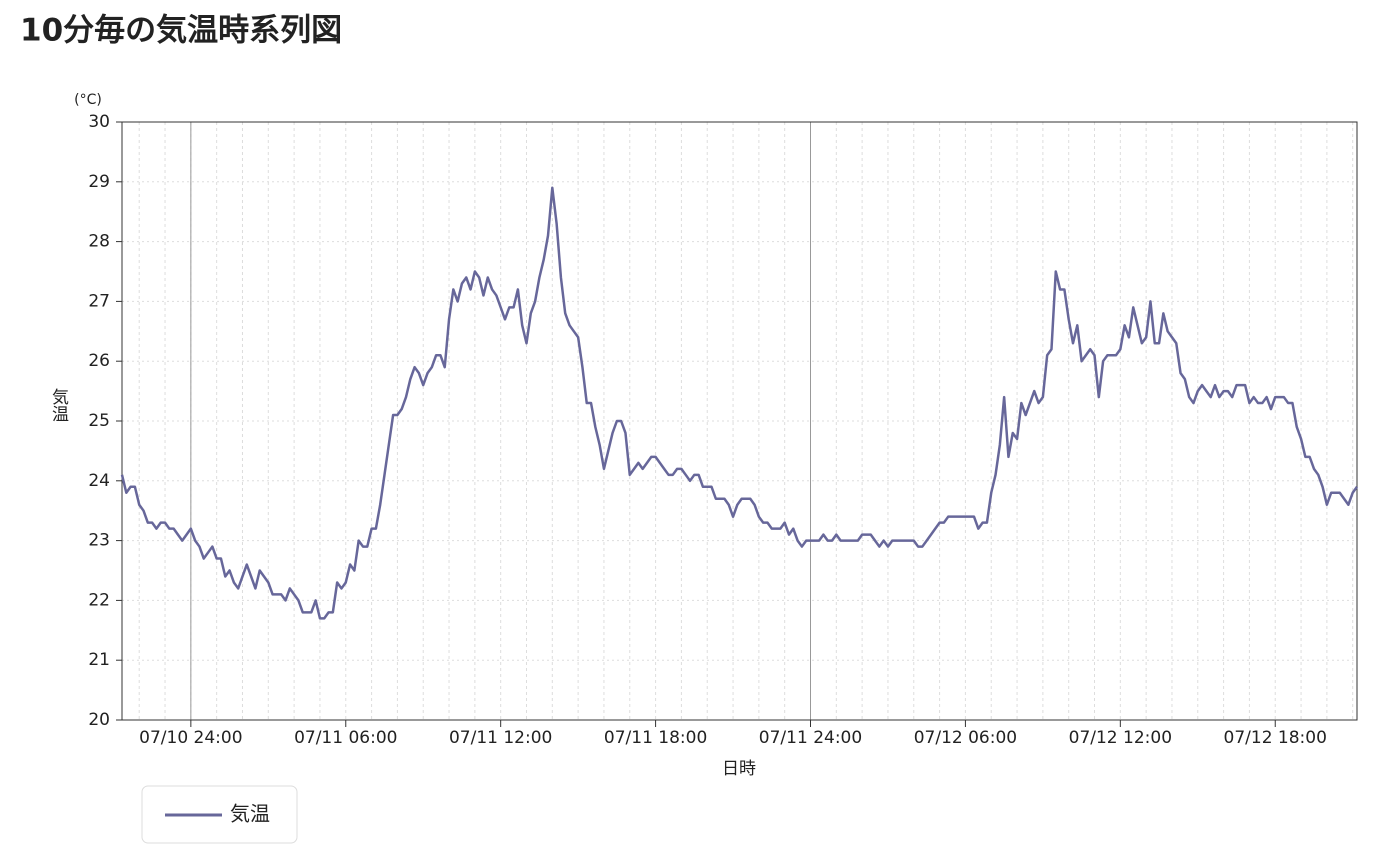 This screenshot has height=867, width=1380. I want to click on y-unit: (°C), so click(88, 100).